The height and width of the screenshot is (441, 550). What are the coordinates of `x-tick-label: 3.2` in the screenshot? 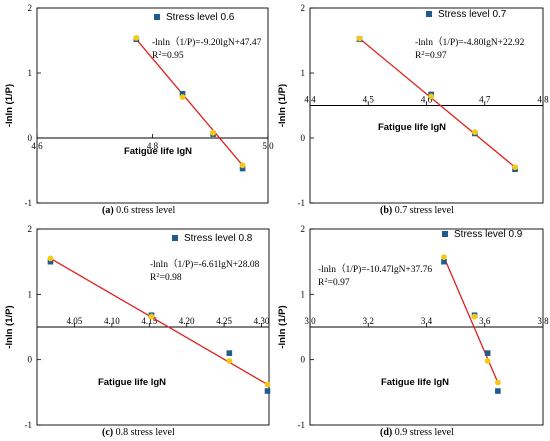 It's located at (368, 321).